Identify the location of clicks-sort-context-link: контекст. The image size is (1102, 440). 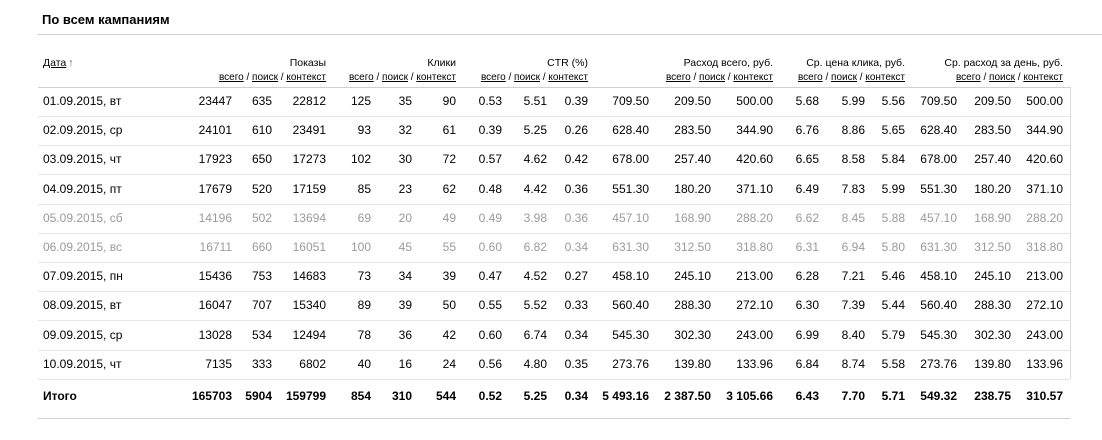
(436, 77).